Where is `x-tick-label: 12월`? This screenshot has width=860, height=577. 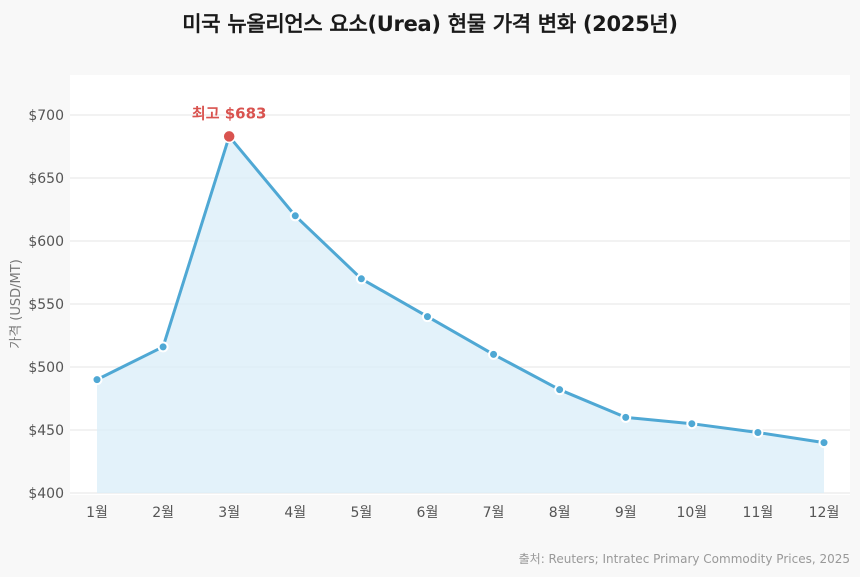 x-tick-label: 12월 is located at coordinates (824, 513).